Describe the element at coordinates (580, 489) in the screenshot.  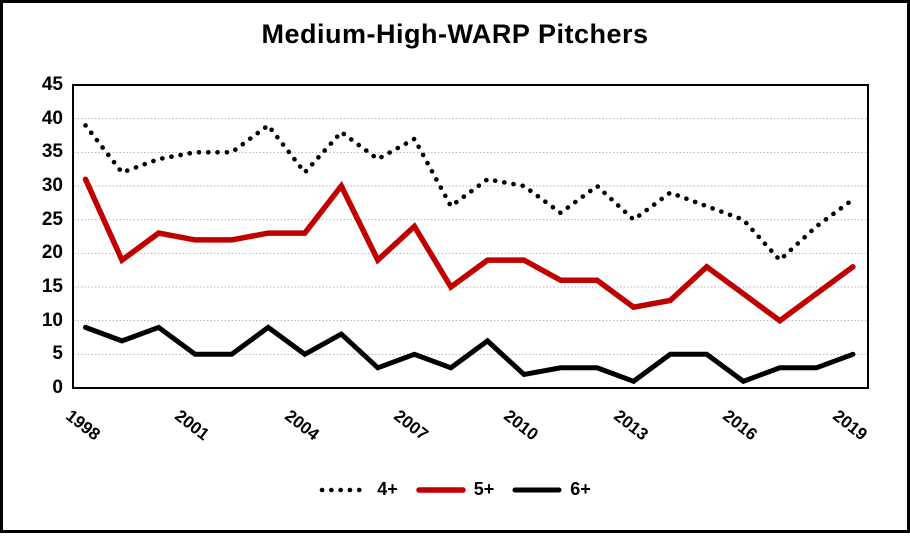
I see `legend-label: 6+` at that location.